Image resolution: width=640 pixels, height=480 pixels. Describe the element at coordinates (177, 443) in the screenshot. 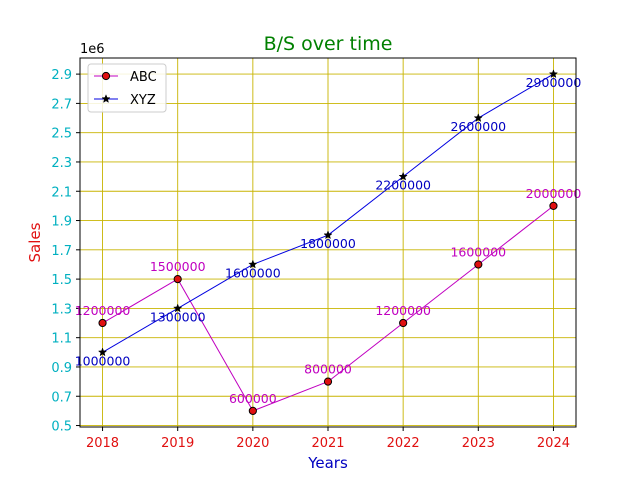

I see `x-tick-label: 2019` at that location.